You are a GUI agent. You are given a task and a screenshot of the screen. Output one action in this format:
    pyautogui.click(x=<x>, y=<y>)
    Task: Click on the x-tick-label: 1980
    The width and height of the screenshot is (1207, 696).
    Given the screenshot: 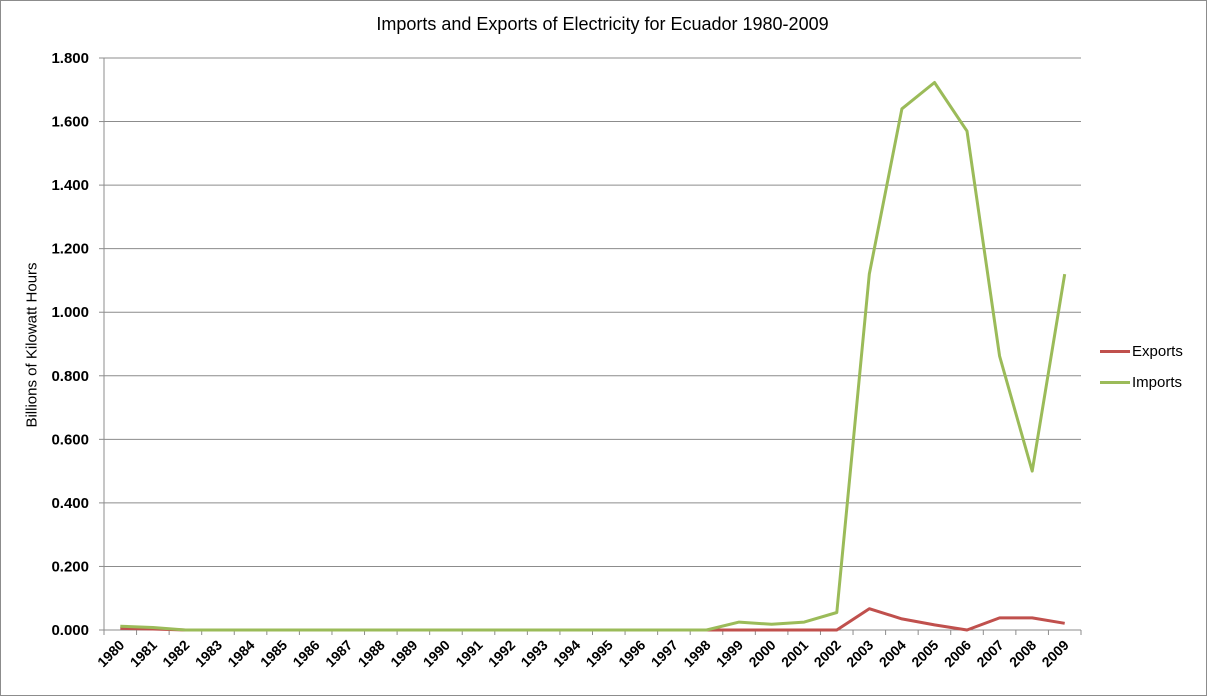 What is the action you would take?
    pyautogui.click(x=110, y=653)
    